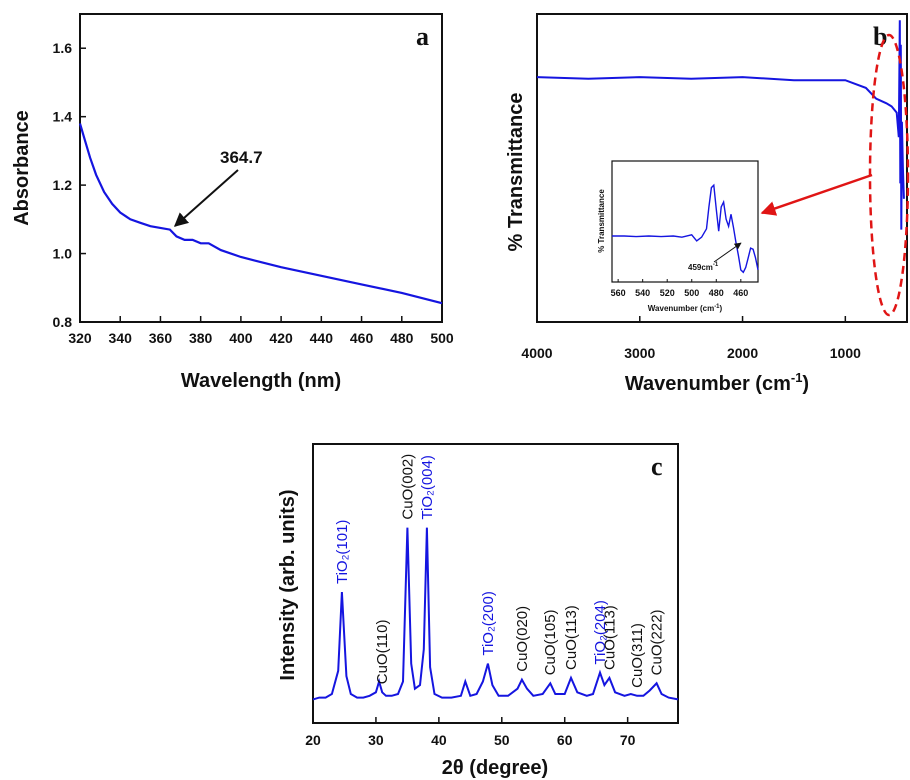 The width and height of the screenshot is (910, 780). What do you see at coordinates (63, 185) in the screenshot?
I see `panel-a-ytick-label: 1.2` at bounding box center [63, 185].